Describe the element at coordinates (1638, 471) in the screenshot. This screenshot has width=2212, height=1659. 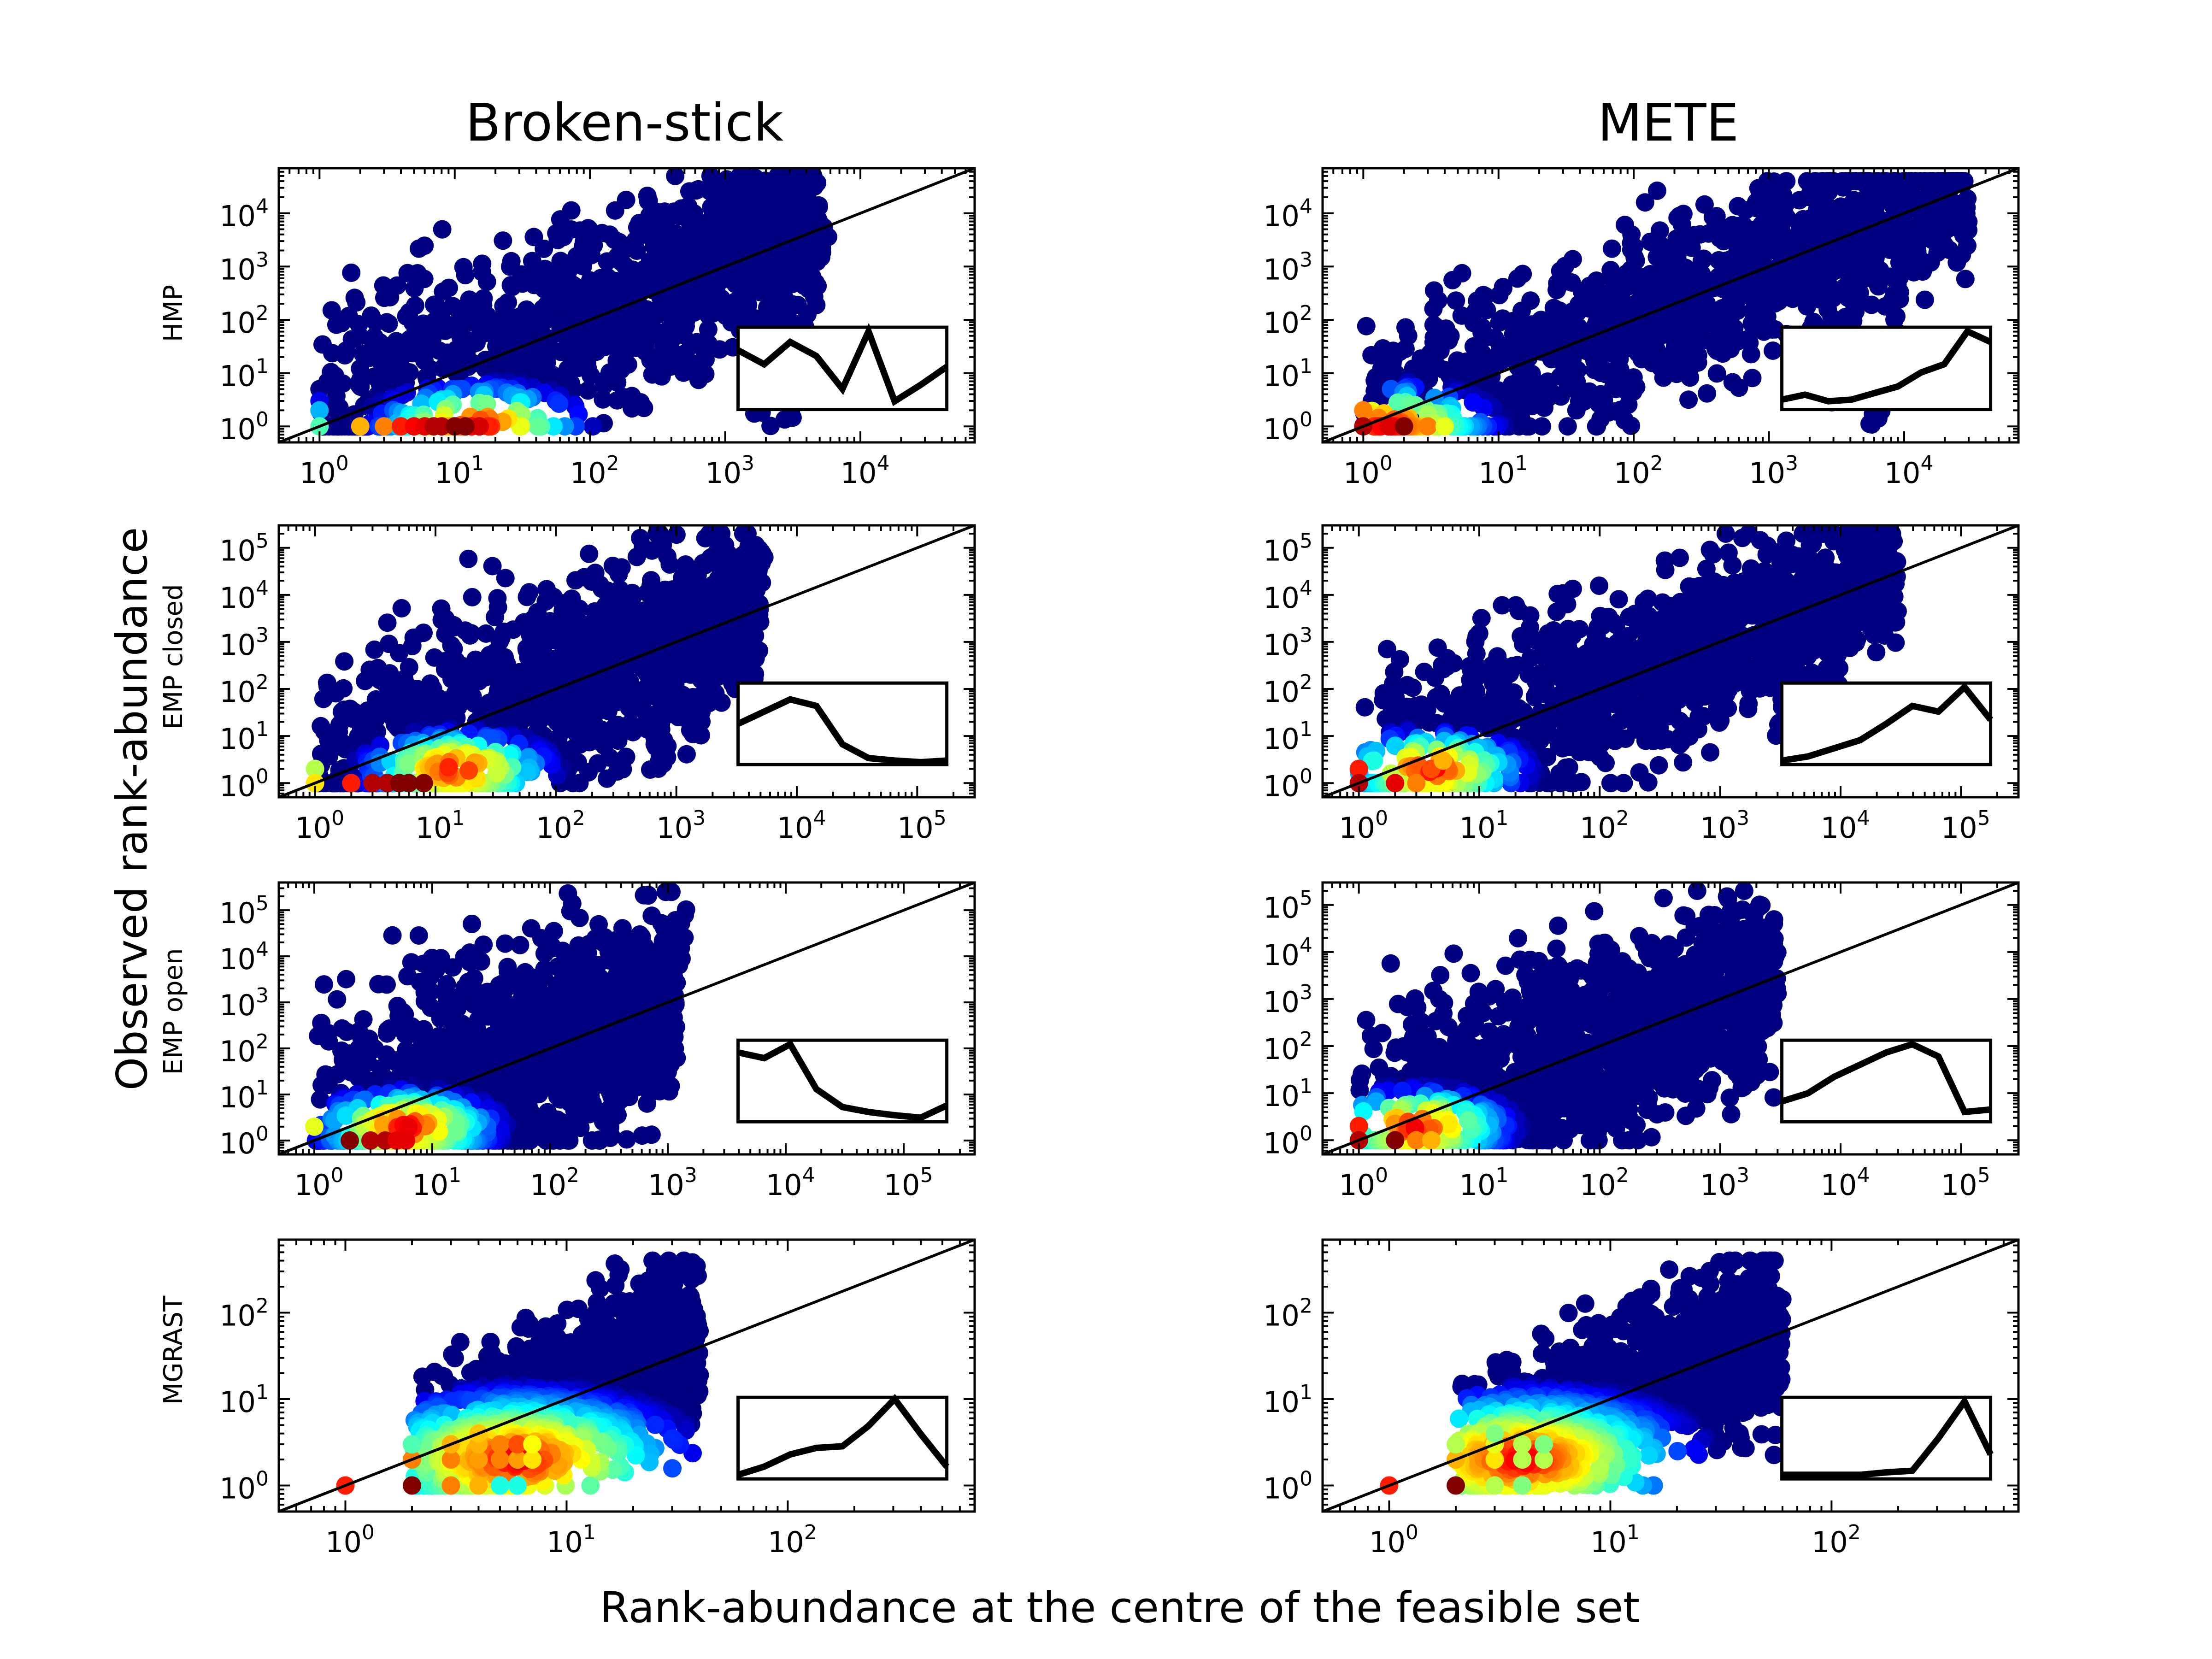
I see `x-tick-label: 10²` at that location.